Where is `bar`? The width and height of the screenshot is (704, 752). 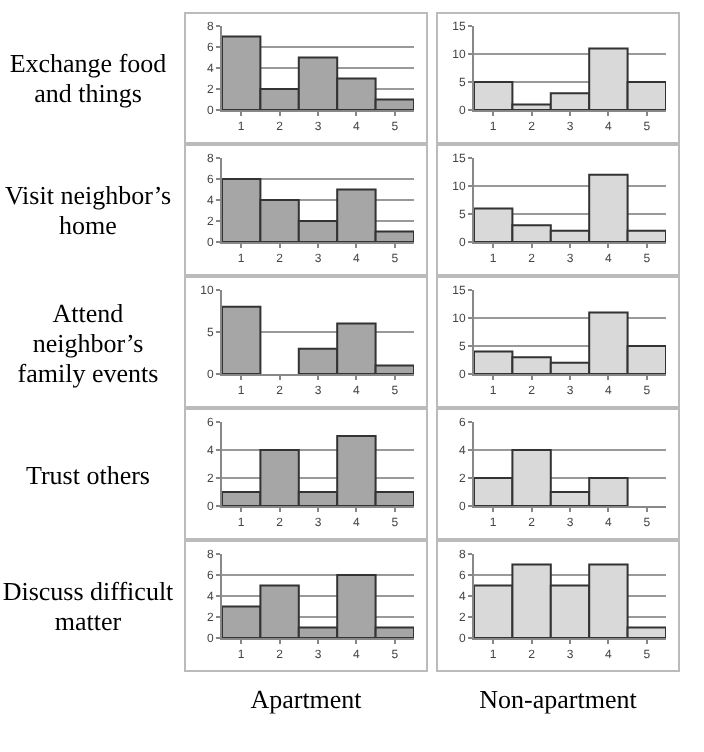
bar is located at coordinates (242, 339).